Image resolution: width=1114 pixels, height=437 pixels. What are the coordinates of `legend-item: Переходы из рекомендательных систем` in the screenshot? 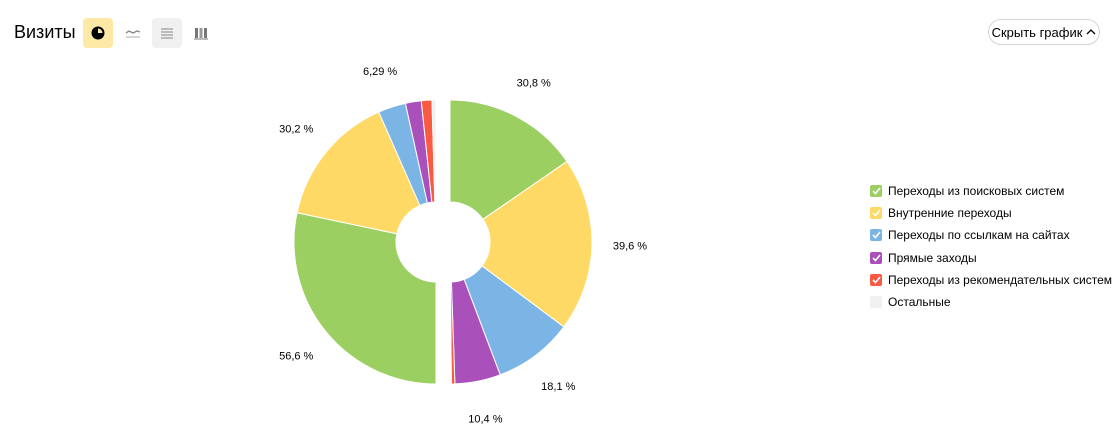 It's located at (991, 280).